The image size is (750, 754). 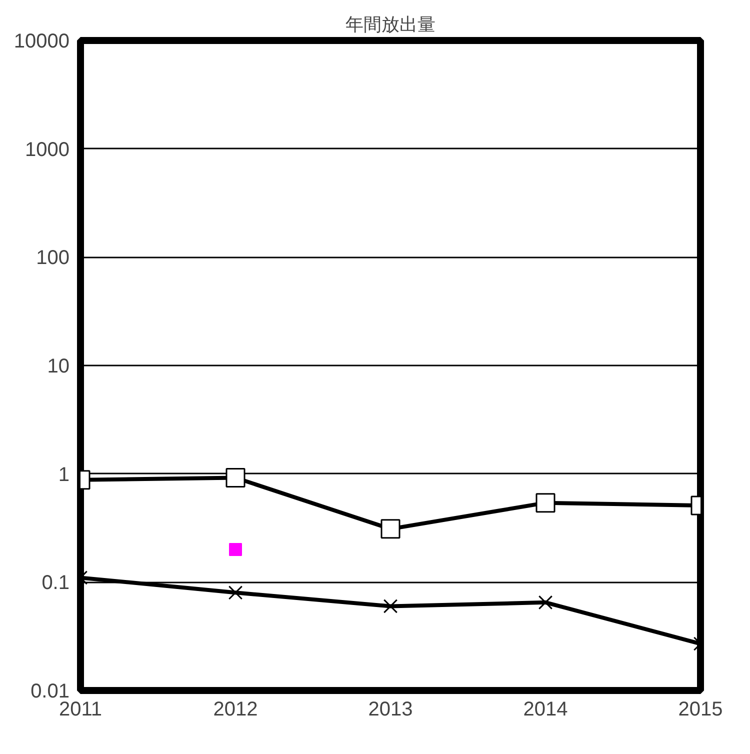 What do you see at coordinates (58, 367) in the screenshot?
I see `y-tick-label: 10` at bounding box center [58, 367].